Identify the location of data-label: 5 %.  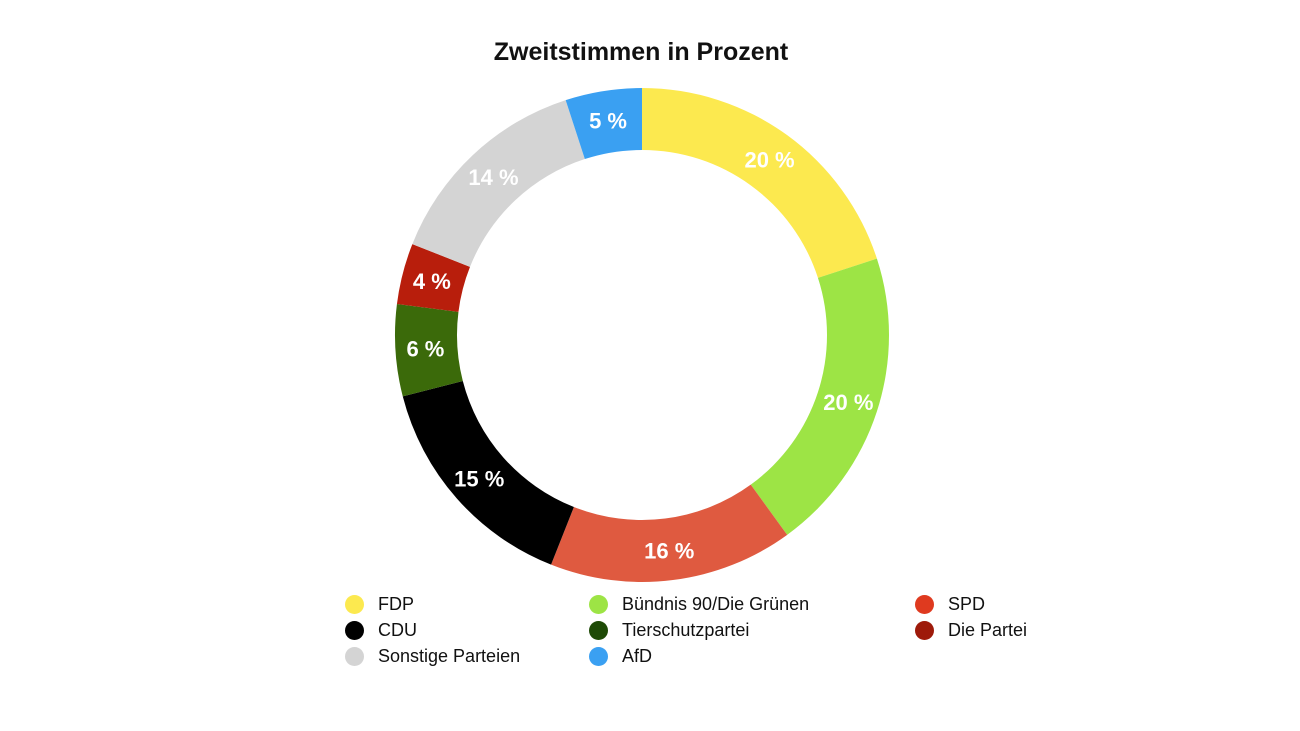
(608, 121).